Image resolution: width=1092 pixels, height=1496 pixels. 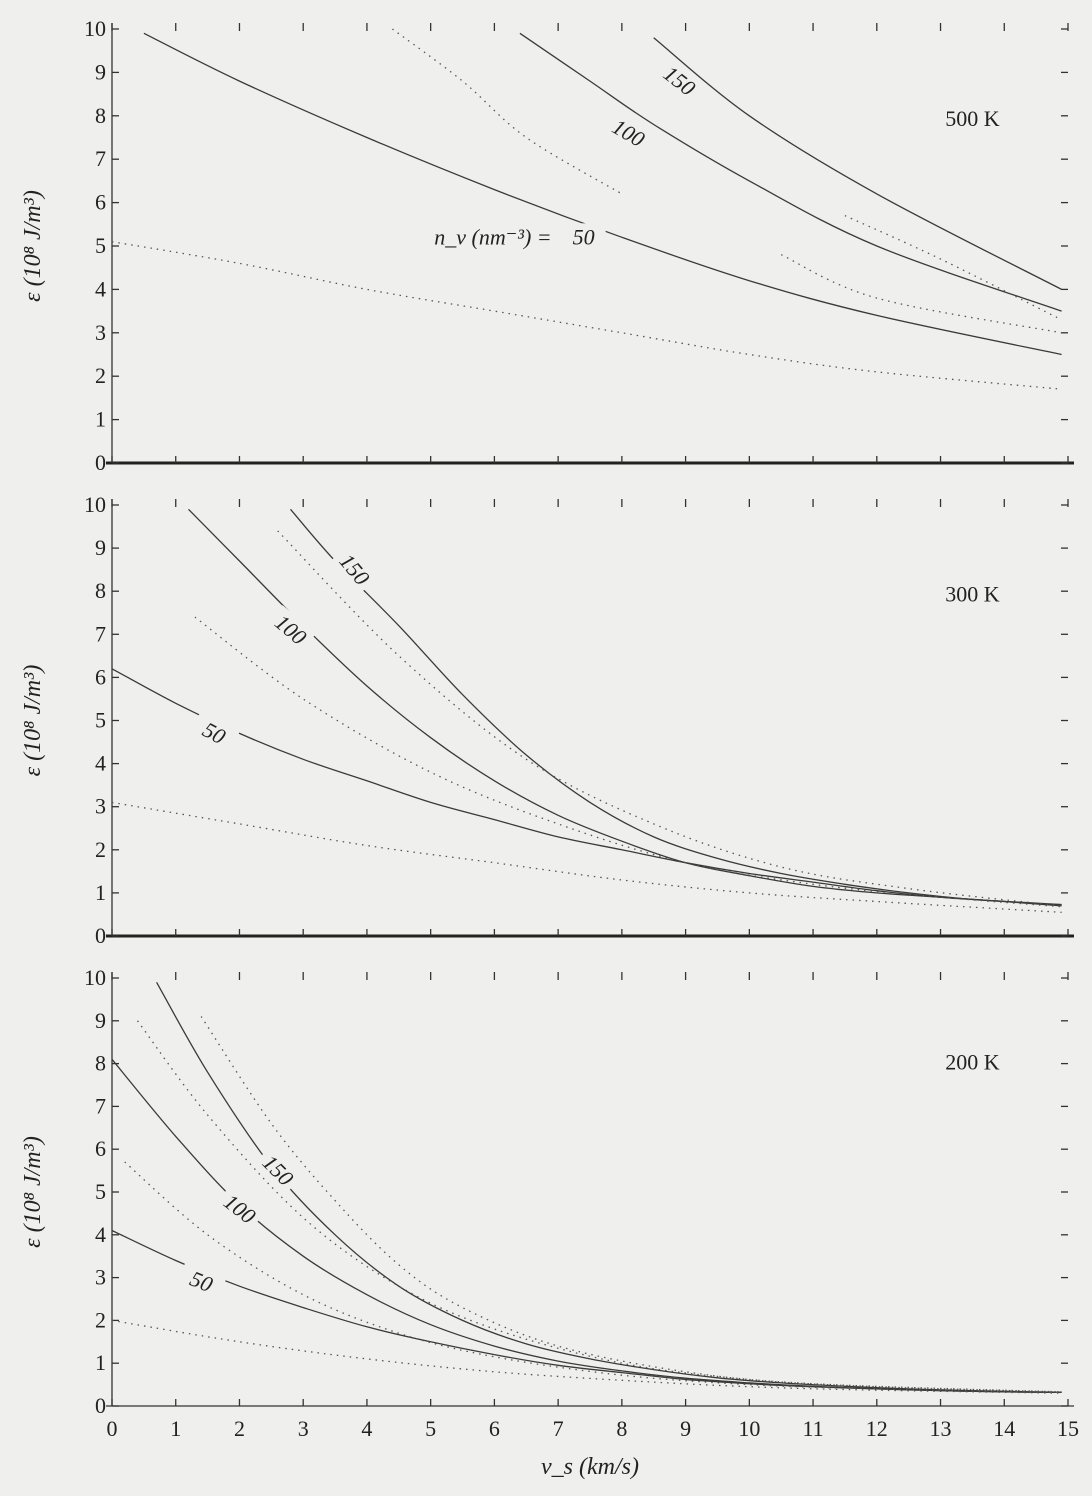 I want to click on curve-label-50: 50, so click(x=584, y=236).